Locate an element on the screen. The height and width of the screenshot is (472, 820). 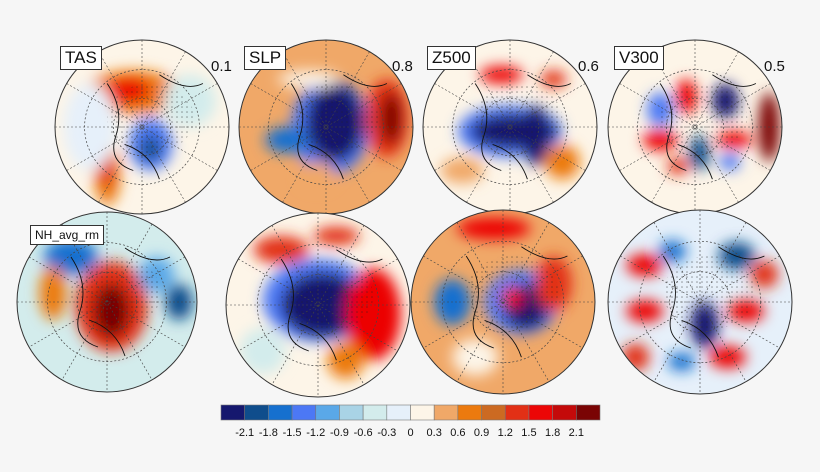
colorbar-tick-label: 0 is located at coordinates (410, 433).